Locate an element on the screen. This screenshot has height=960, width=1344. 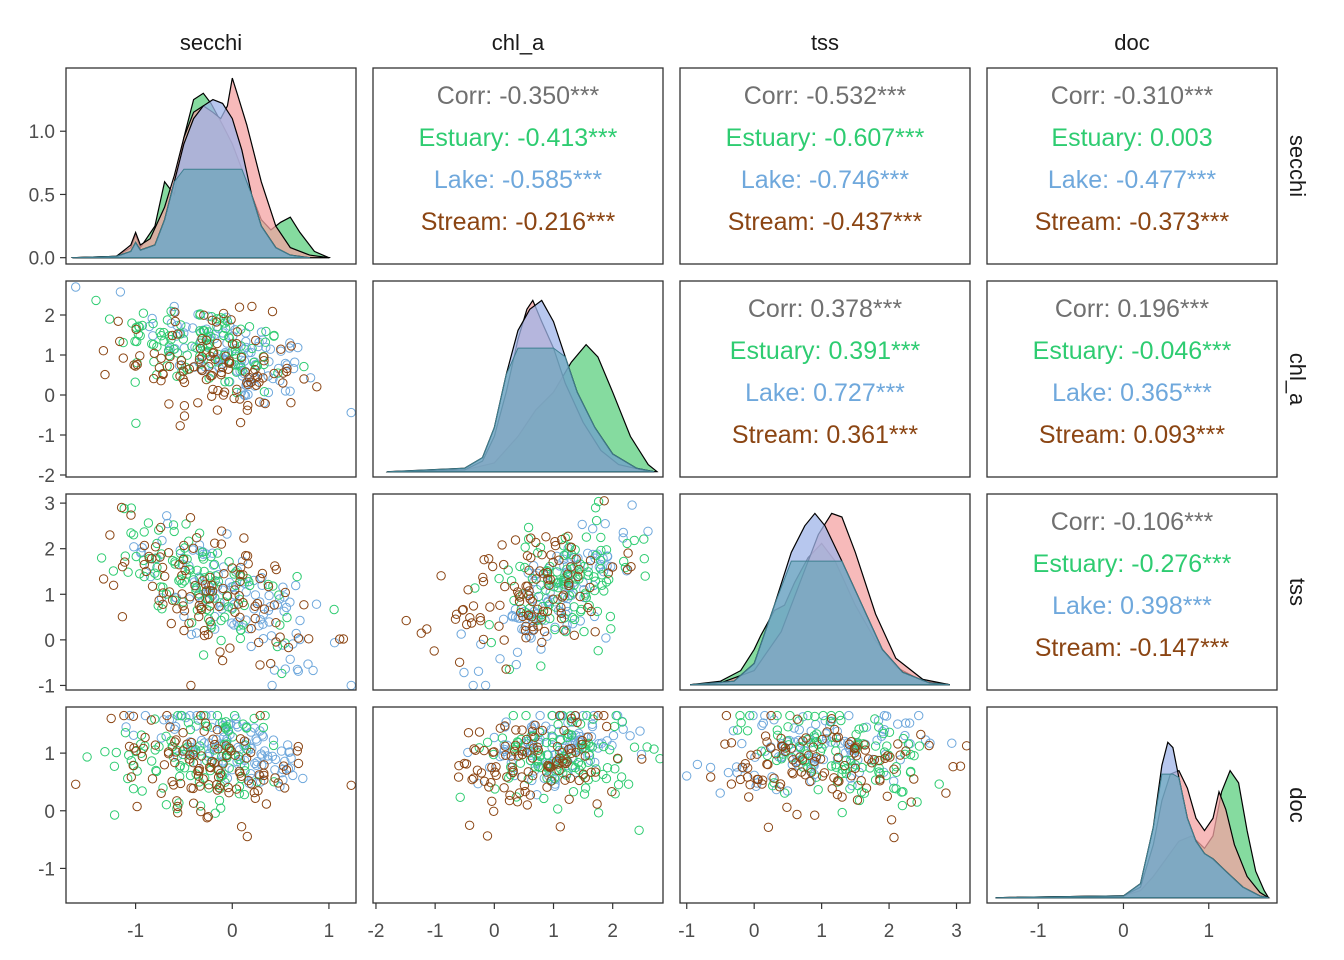
panel-chl_a-secchi is located at coordinates (211, 379).